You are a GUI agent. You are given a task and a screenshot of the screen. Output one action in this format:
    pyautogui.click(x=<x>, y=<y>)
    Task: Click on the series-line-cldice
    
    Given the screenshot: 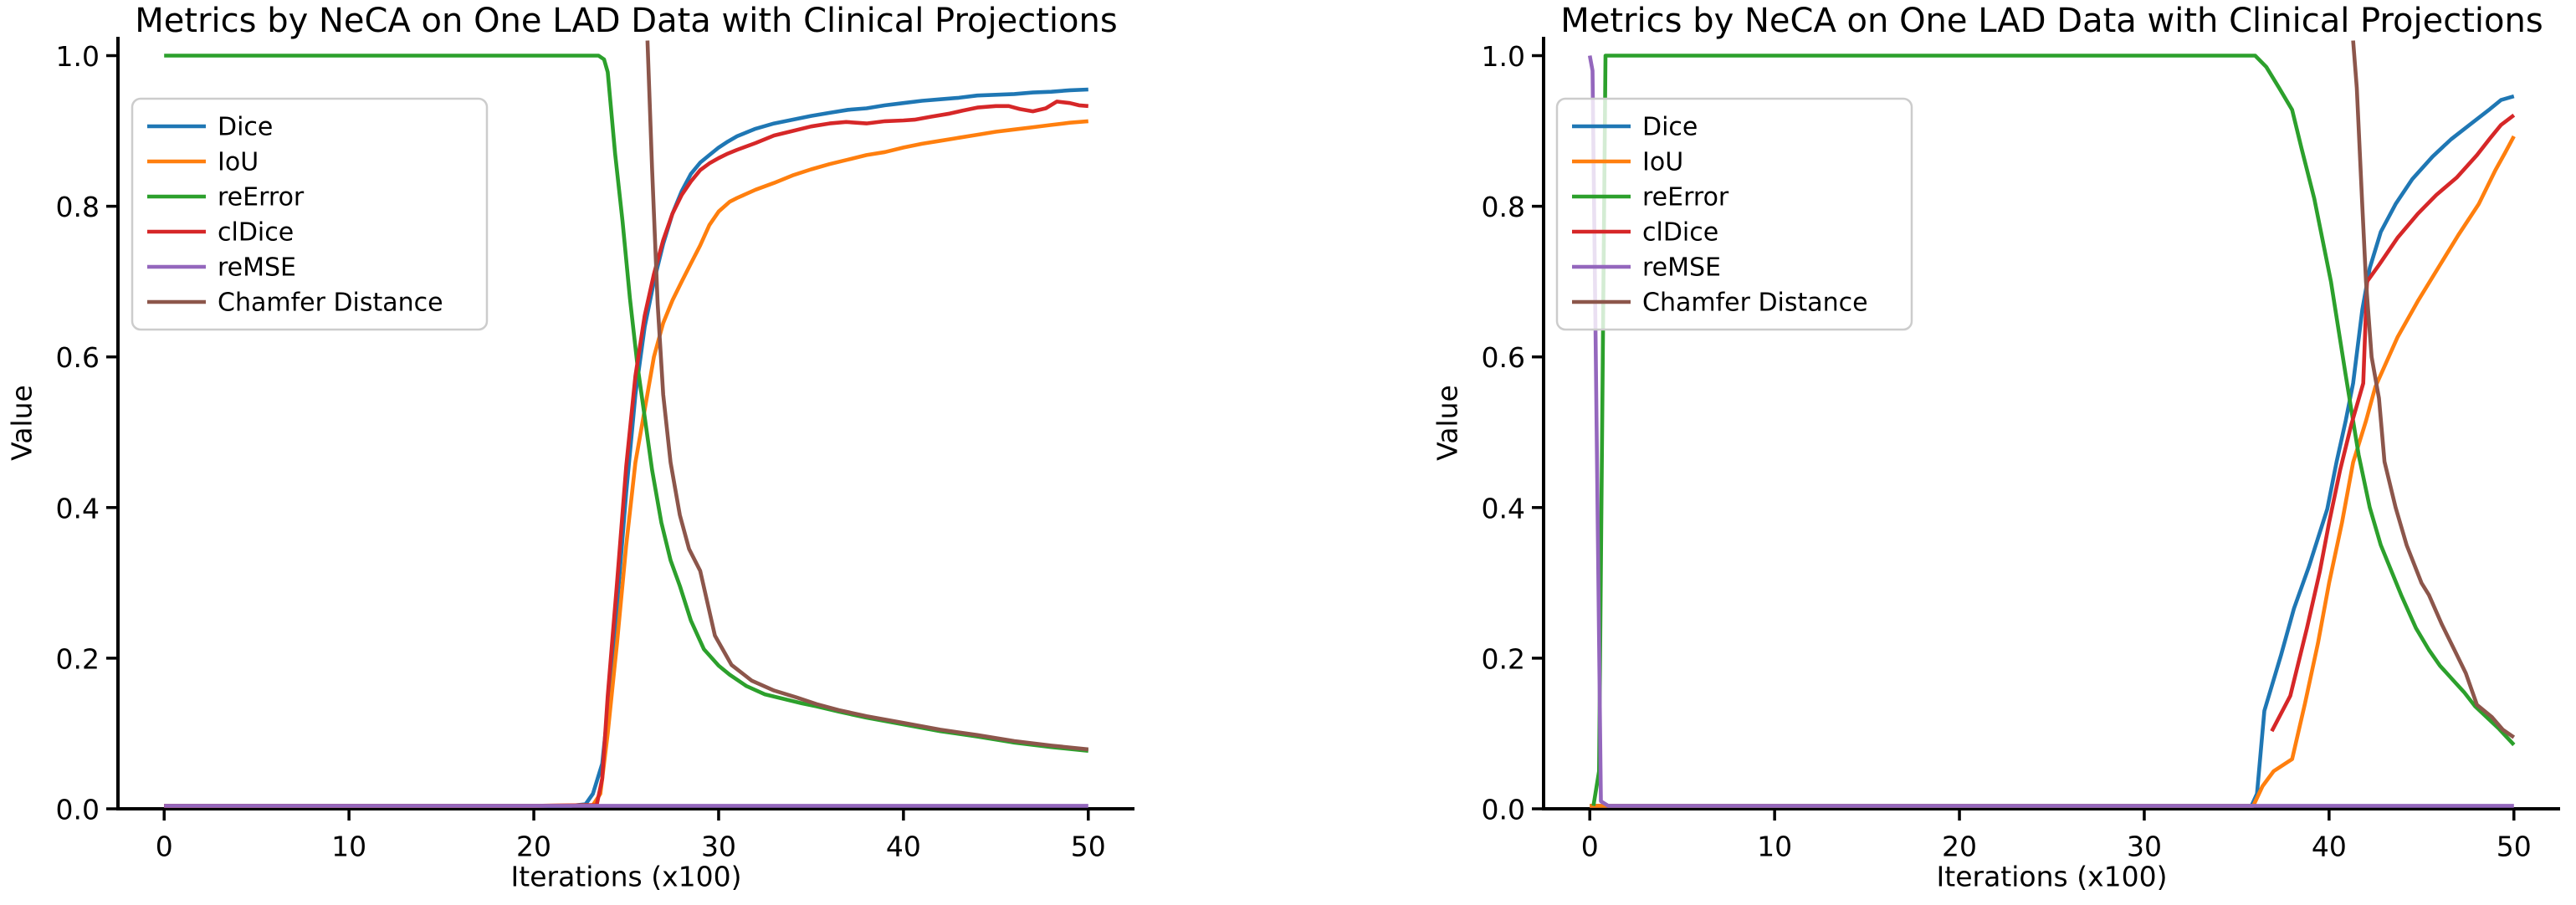 What is the action you would take?
    pyautogui.click(x=2393, y=423)
    